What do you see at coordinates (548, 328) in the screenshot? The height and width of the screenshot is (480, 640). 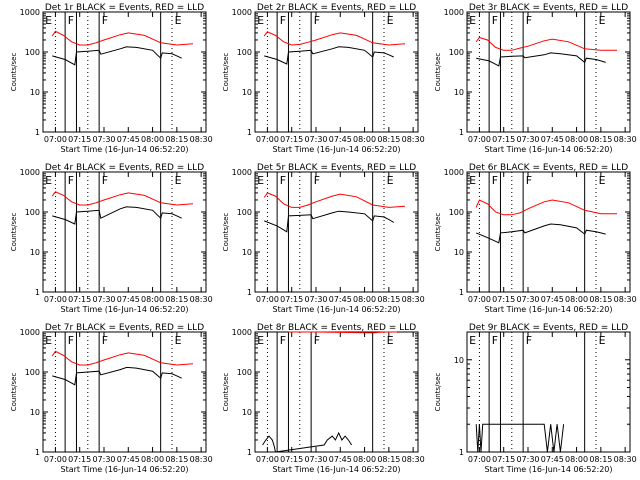 I see `panel-title: Det 9r BLACK = Events, RED = LLD` at bounding box center [548, 328].